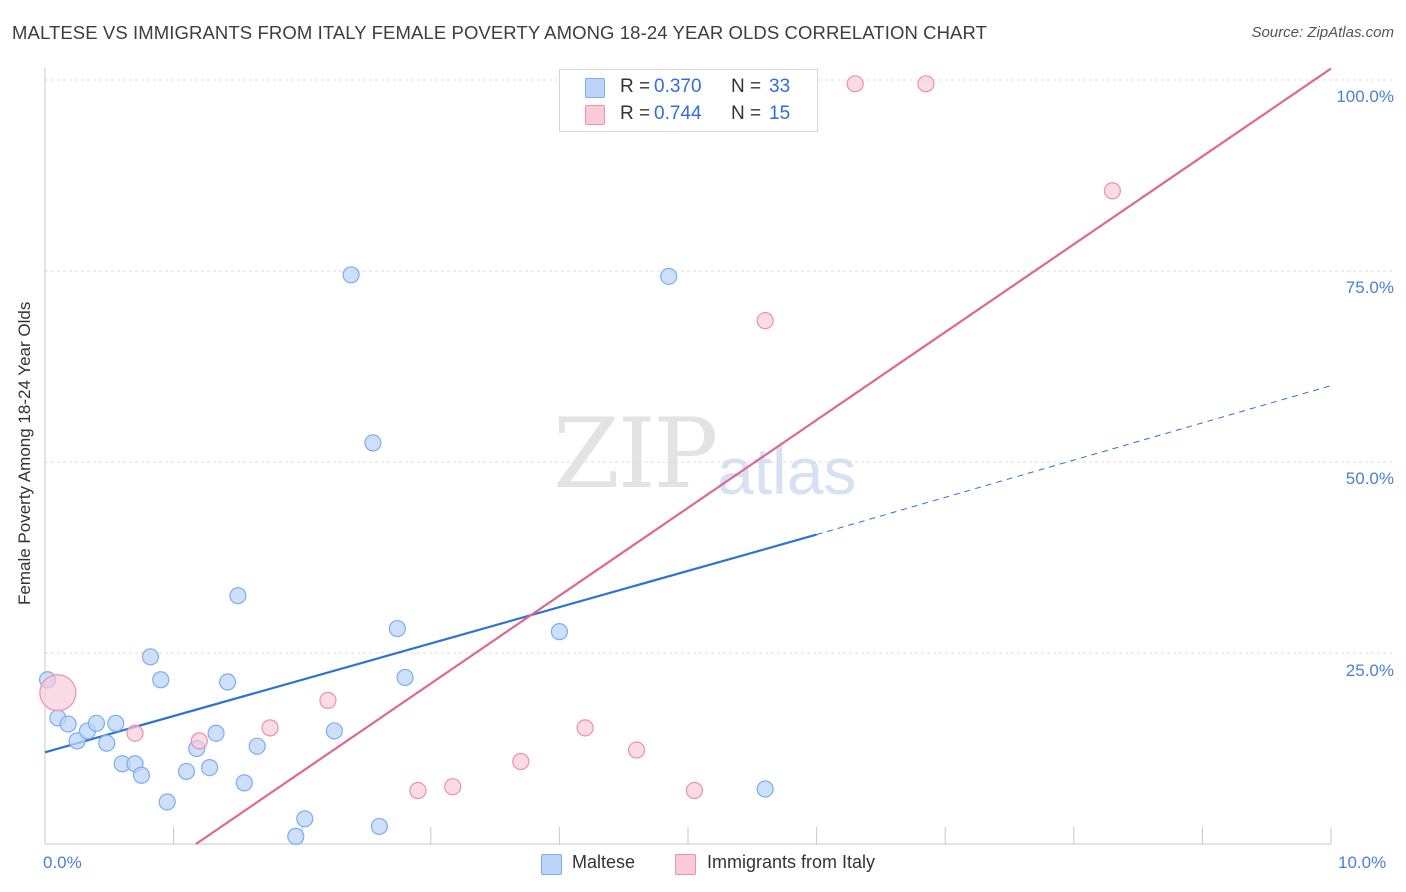  What do you see at coordinates (24, 453) in the screenshot?
I see `y-axis-title: Female Poverty Among 18-24 Year Olds` at bounding box center [24, 453].